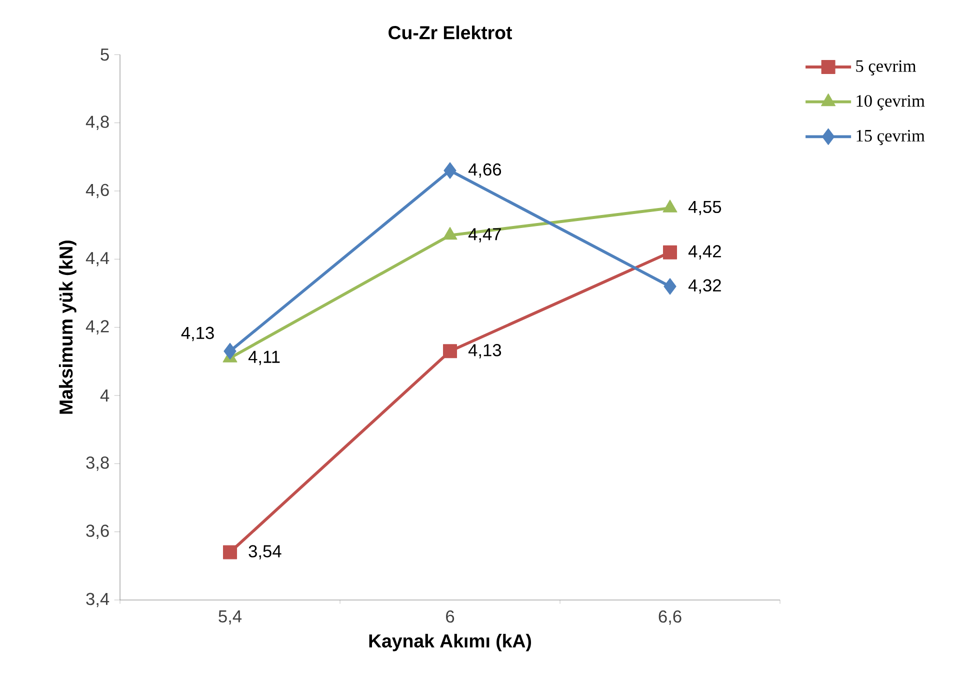 This screenshot has height=698, width=962. Describe the element at coordinates (104, 54) in the screenshot. I see `y-tick-label: 5` at that location.